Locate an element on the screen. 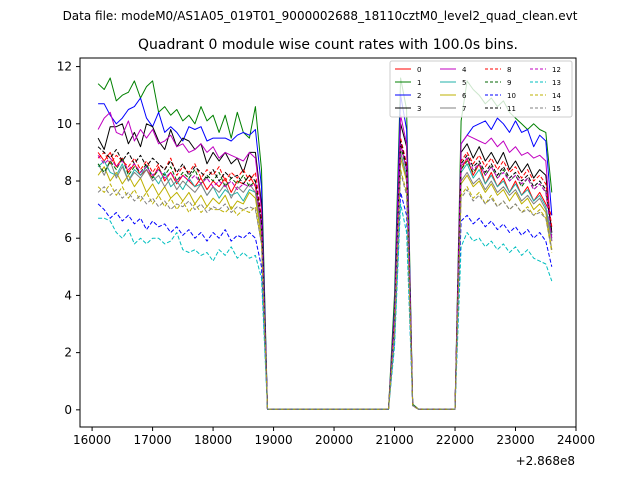  legend-label-8: 8 is located at coordinates (509, 70).